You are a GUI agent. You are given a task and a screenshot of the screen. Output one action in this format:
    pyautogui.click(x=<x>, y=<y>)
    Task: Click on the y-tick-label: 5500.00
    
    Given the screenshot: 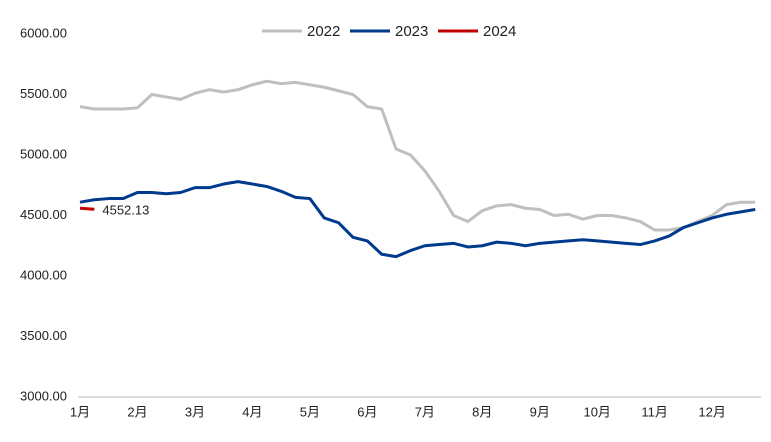 What is the action you would take?
    pyautogui.click(x=43, y=93)
    